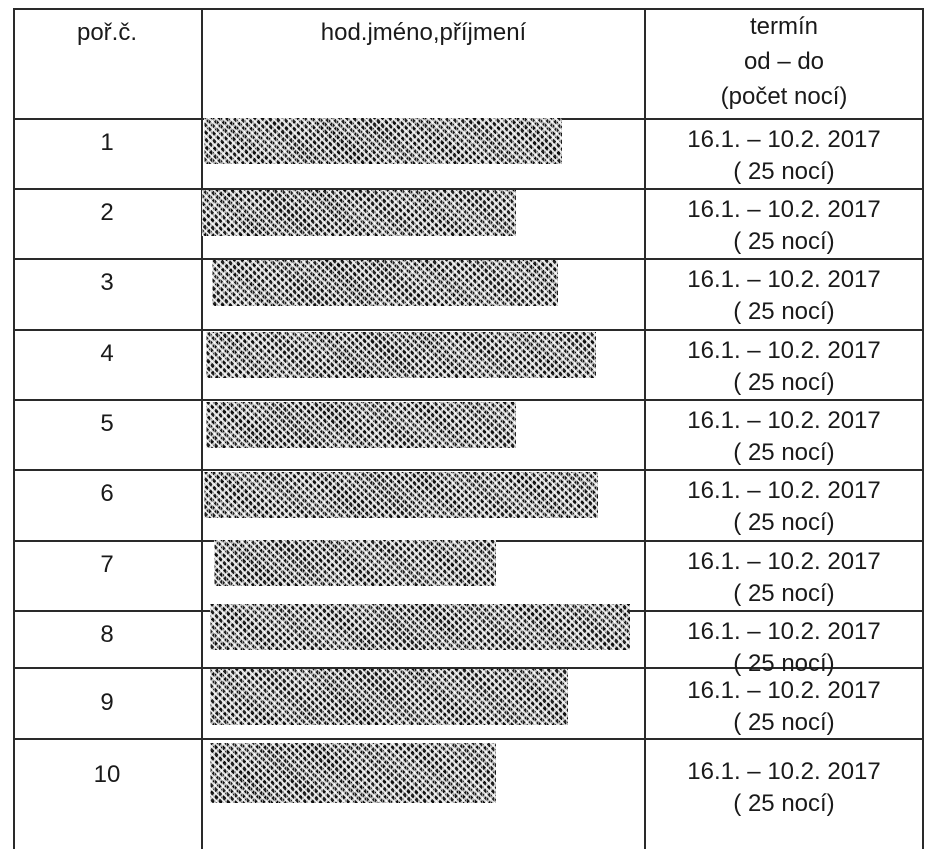  What do you see at coordinates (107, 634) in the screenshot?
I see `row-number: 8` at bounding box center [107, 634].